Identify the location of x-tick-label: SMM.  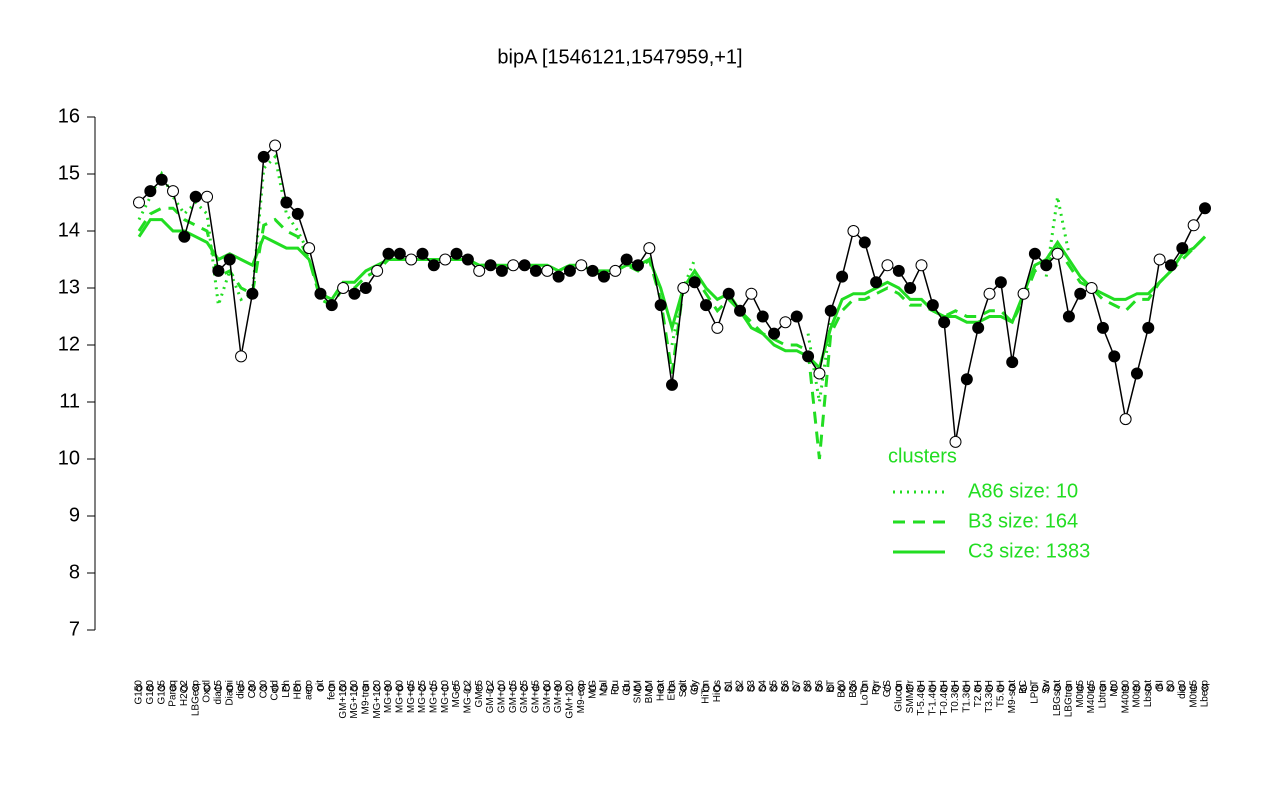
(638, 691).